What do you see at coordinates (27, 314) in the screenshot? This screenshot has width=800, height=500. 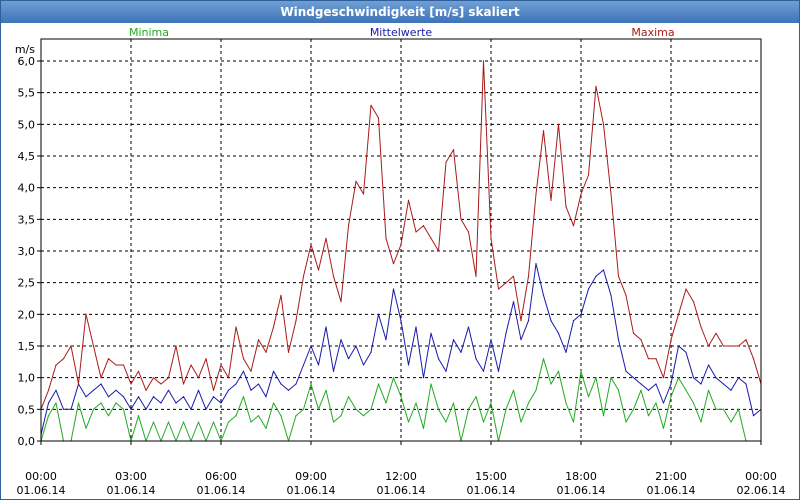 I see `y-tick-label: 2,0` at bounding box center [27, 314].